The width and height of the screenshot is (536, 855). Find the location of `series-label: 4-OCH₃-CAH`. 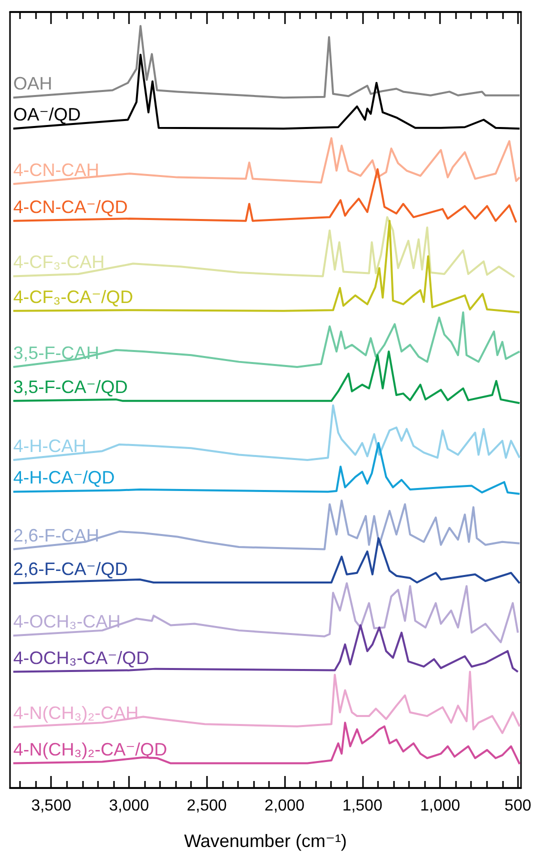

series-label: 4-OCH₃-CAH is located at coordinates (67, 622).